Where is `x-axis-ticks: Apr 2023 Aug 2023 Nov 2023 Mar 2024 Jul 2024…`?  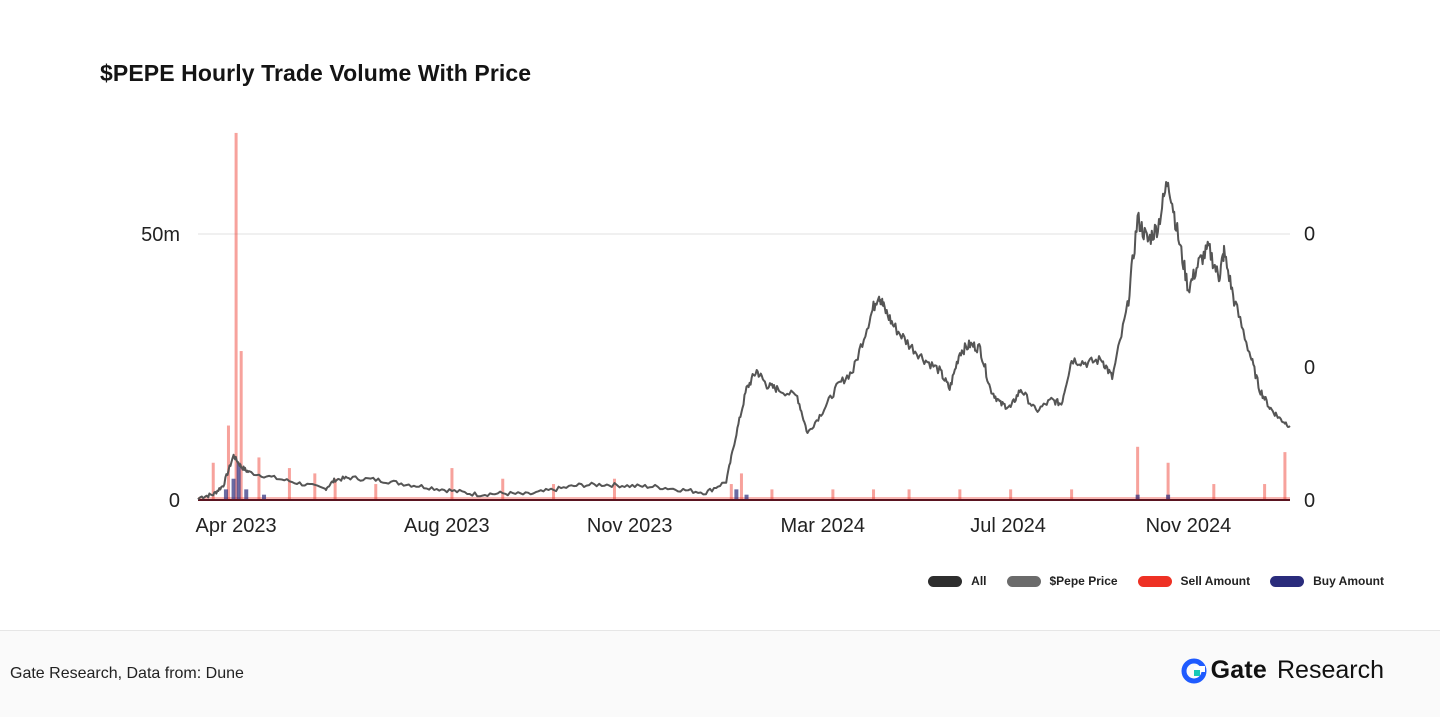
x-axis-ticks: Apr 2023 Aug 2023 Nov 2023 Mar 2024 Jul 2024… is located at coordinates (714, 526).